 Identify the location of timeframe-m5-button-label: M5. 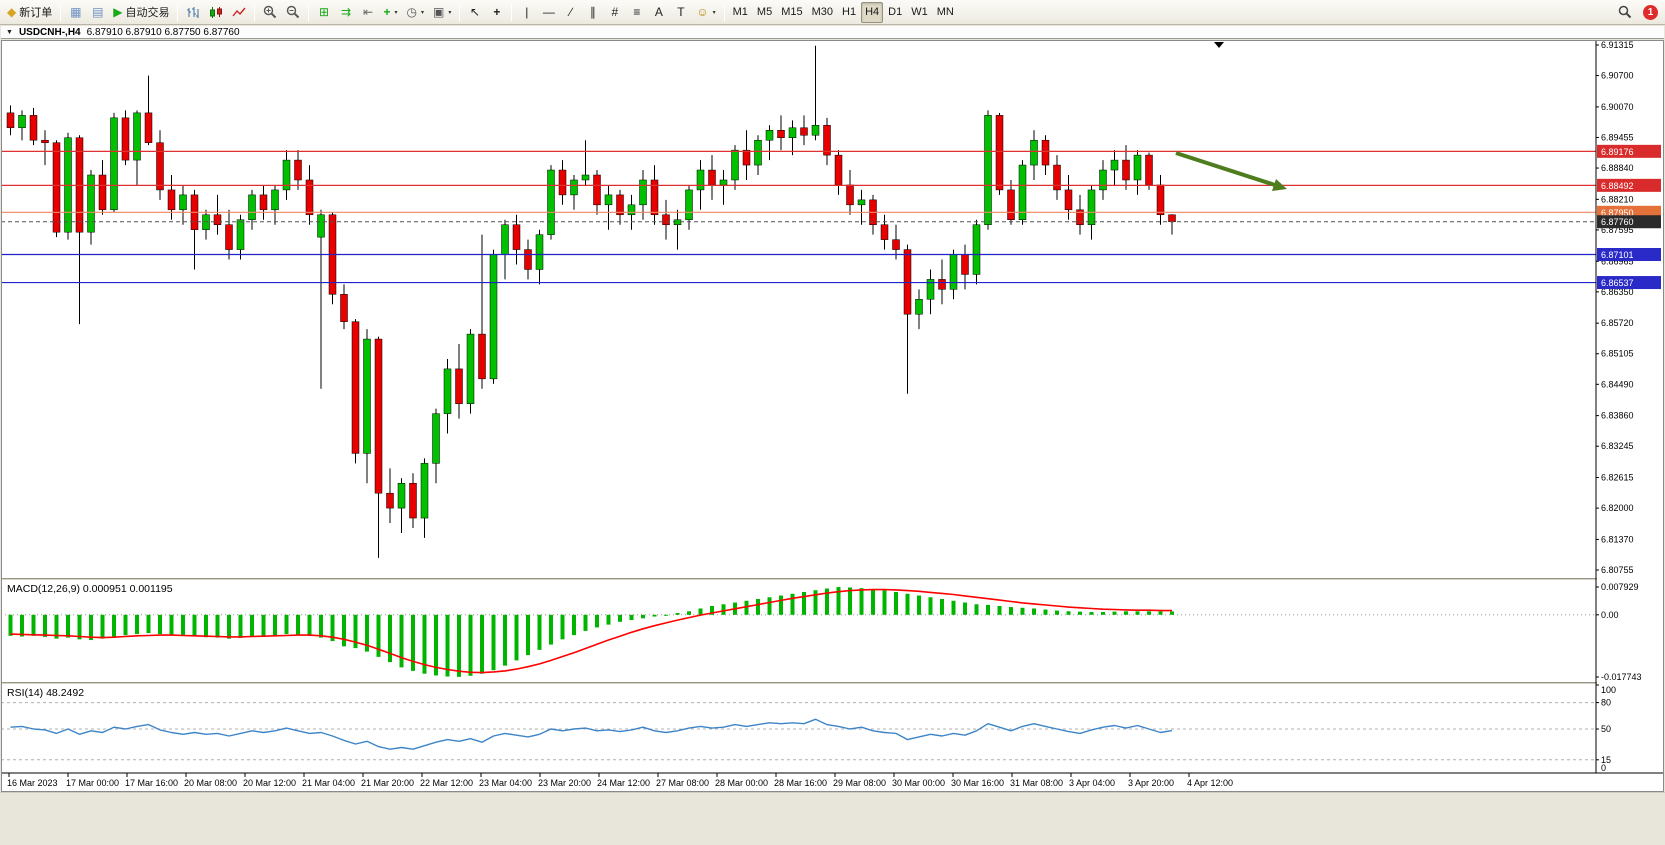
(764, 12).